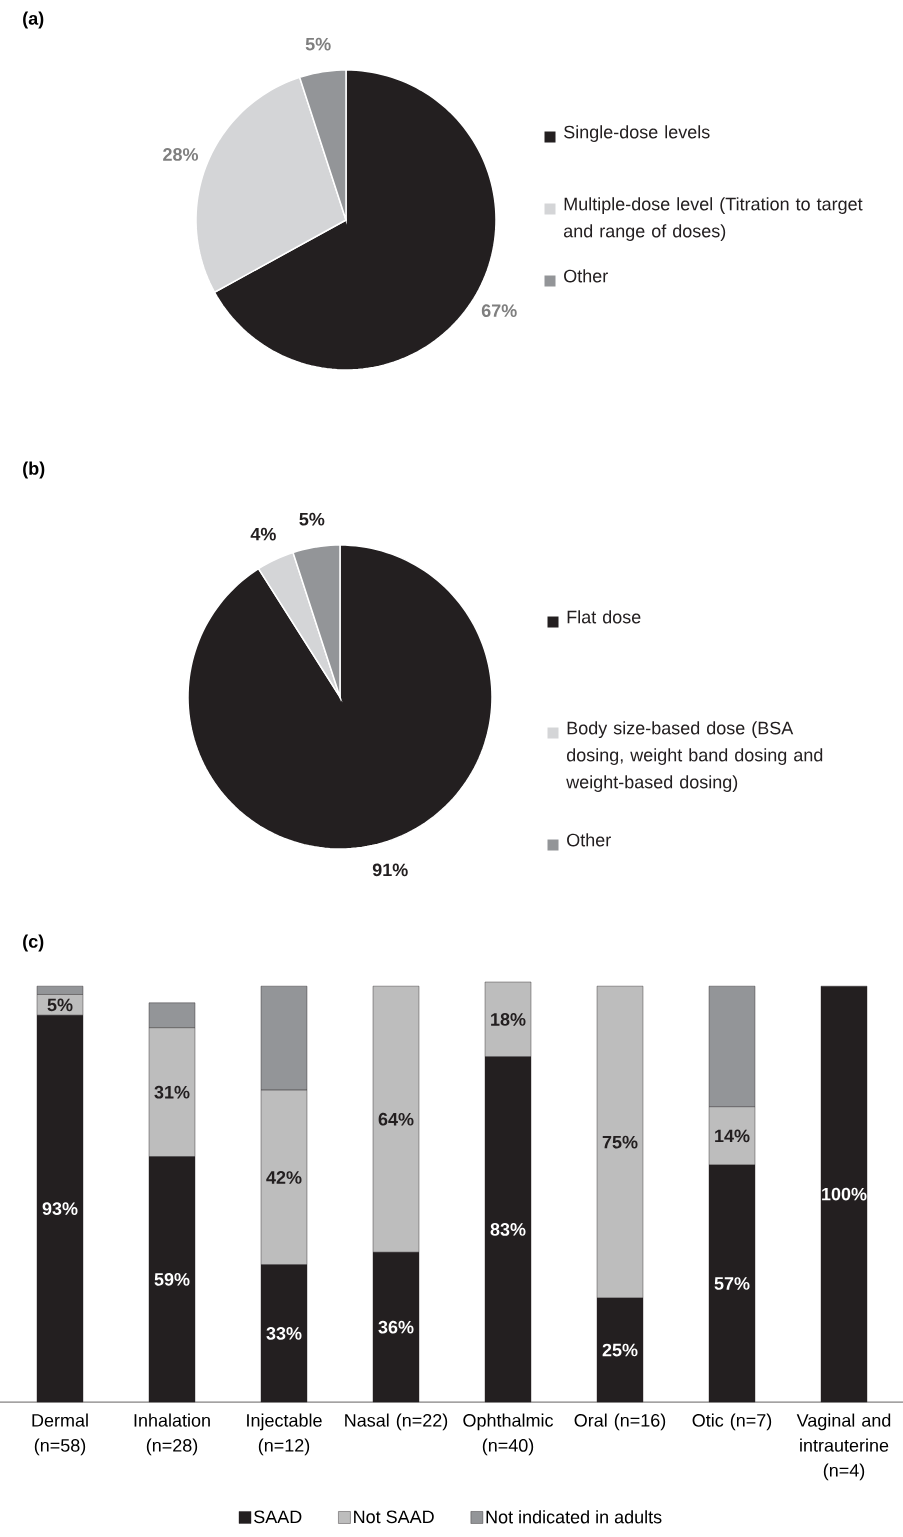  Describe the element at coordinates (694, 756) in the screenshot. I see `legend-label: Body size-based dose (BSA dosing, weight band dosing and weight-based dosing)` at that location.